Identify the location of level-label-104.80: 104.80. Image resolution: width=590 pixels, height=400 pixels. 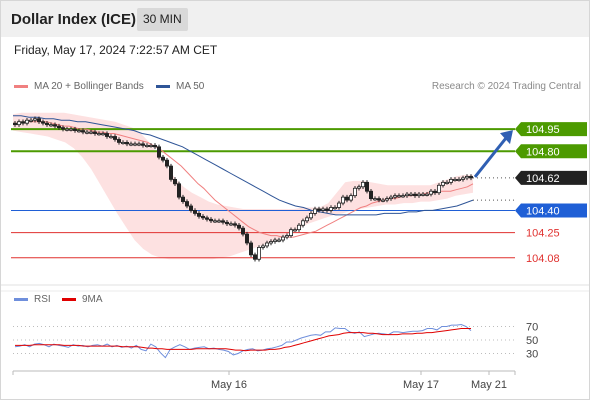
(543, 152).